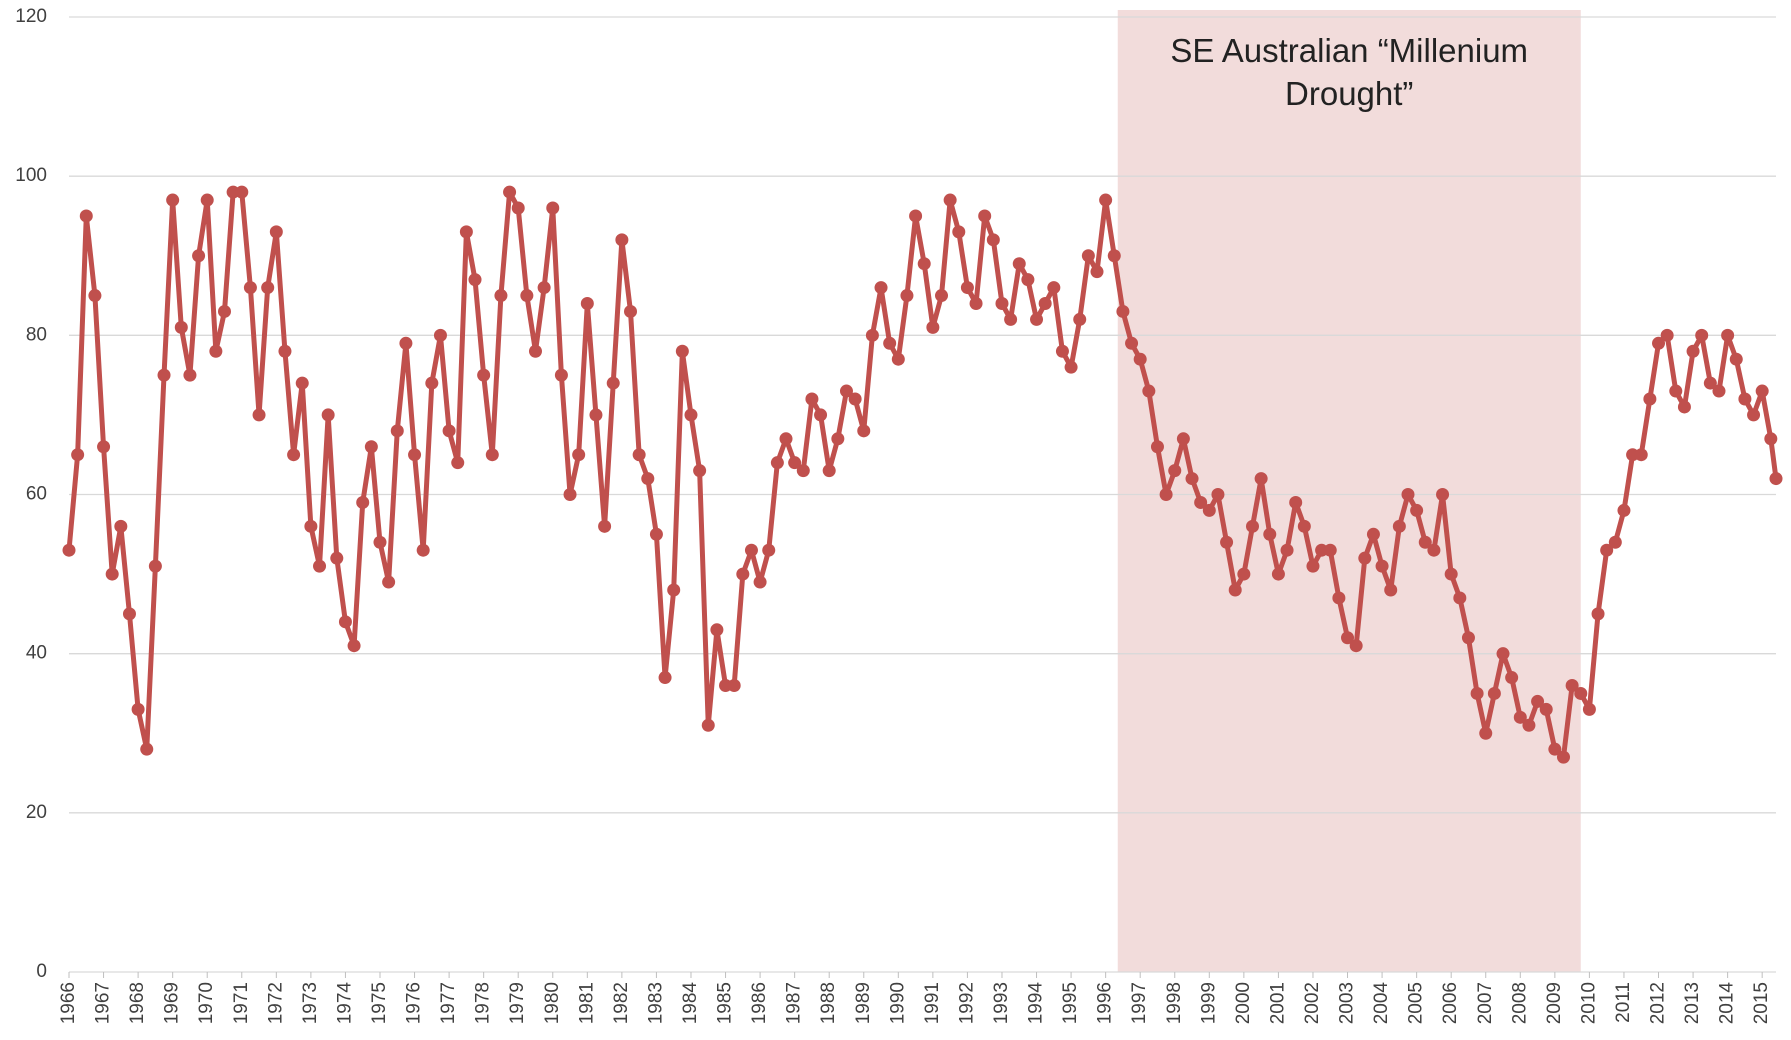  What do you see at coordinates (1485, 1003) in the screenshot?
I see `x-tick-label: 2007` at bounding box center [1485, 1003].